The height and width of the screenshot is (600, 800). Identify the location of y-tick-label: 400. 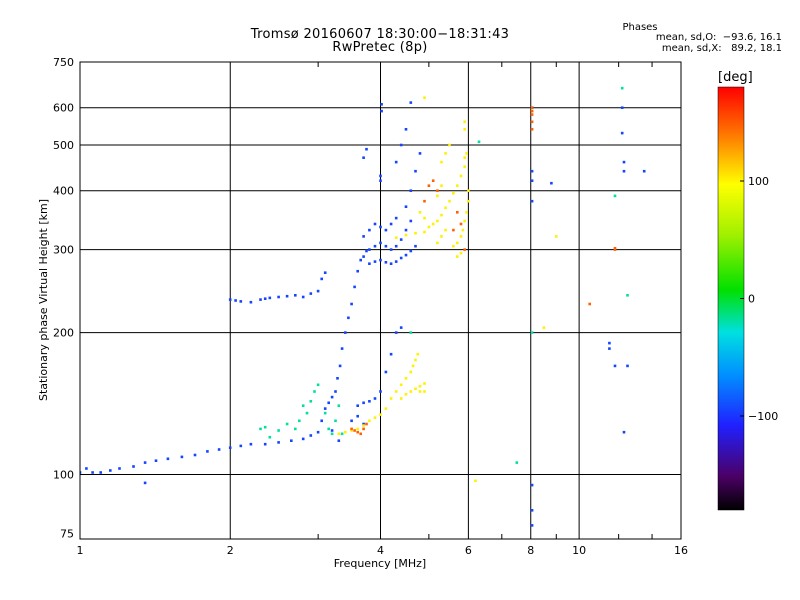
(63, 191).